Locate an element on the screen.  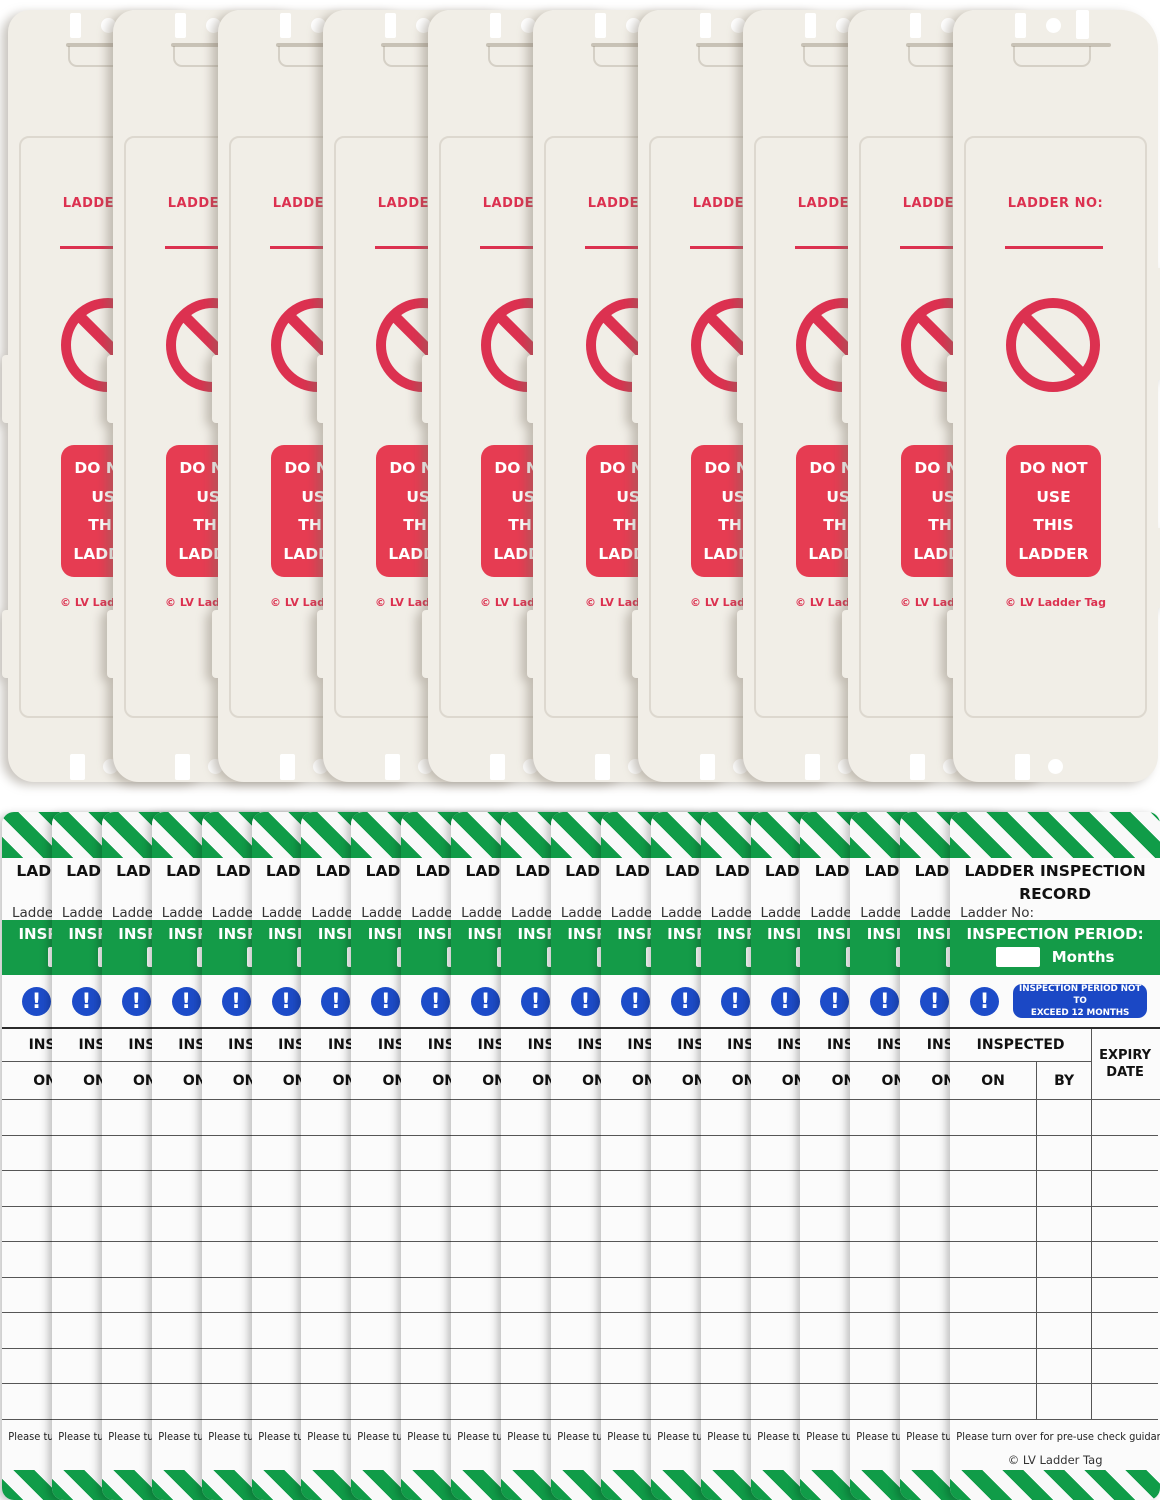
inspection-table: INSPECTED EXPIRY DATE ON BY is located at coordinates (1055, 1223).